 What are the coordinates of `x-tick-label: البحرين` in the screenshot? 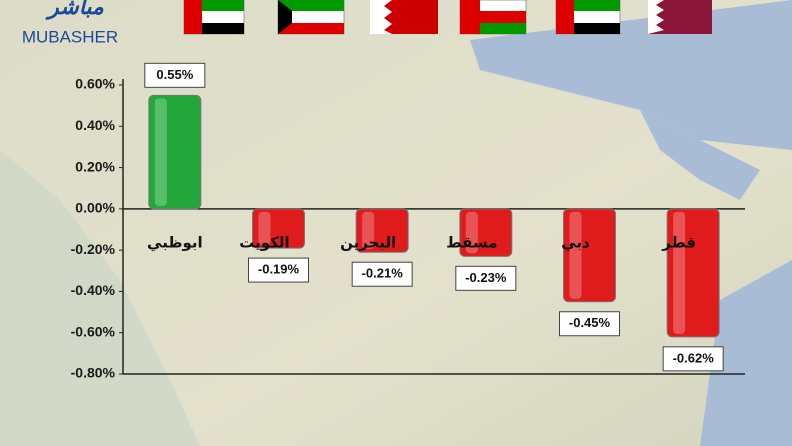 It's located at (368, 242).